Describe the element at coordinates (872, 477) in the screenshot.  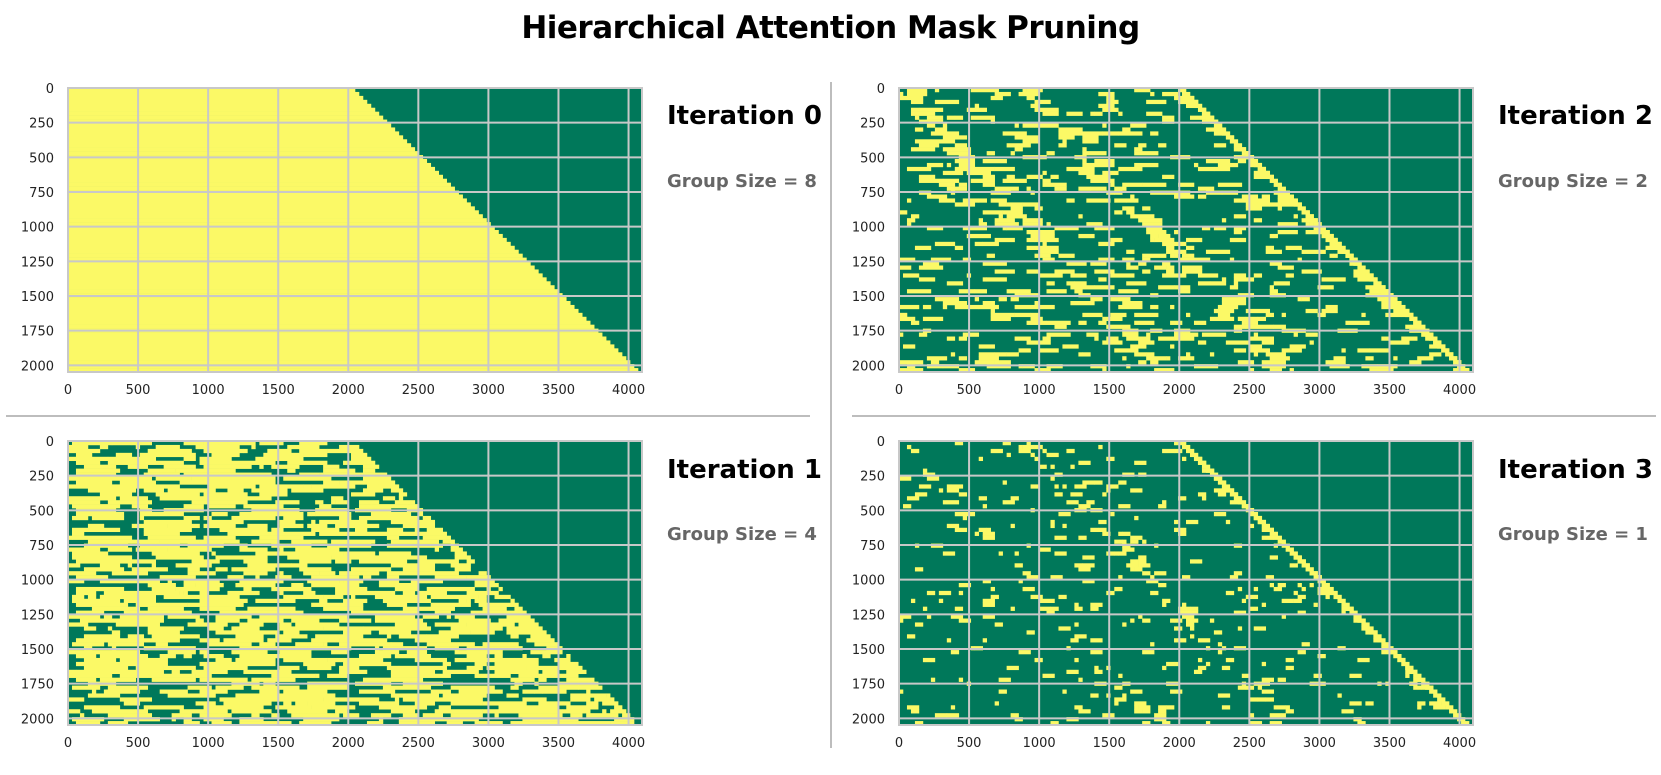
I see `y-tick-label: 250` at that location.